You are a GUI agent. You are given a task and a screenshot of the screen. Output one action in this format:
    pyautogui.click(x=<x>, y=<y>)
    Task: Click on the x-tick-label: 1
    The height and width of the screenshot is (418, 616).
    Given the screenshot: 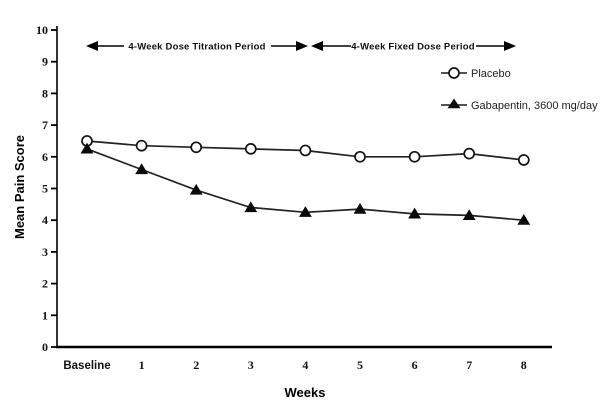 What is the action you would take?
    pyautogui.click(x=142, y=365)
    